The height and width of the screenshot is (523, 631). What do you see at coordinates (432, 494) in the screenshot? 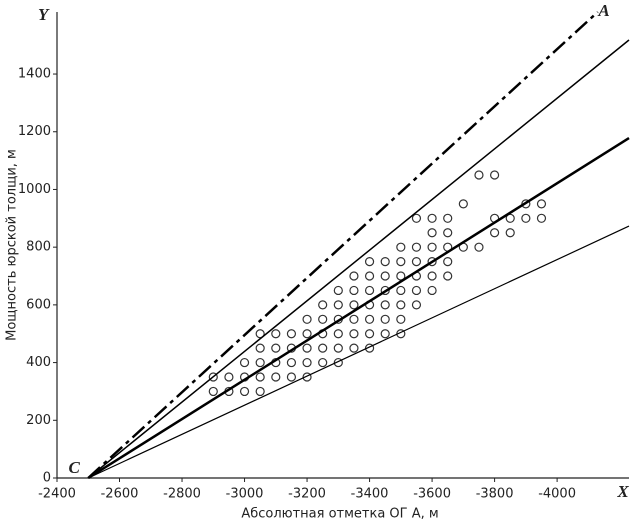
I see `x-tick-label: -3600` at bounding box center [432, 494].